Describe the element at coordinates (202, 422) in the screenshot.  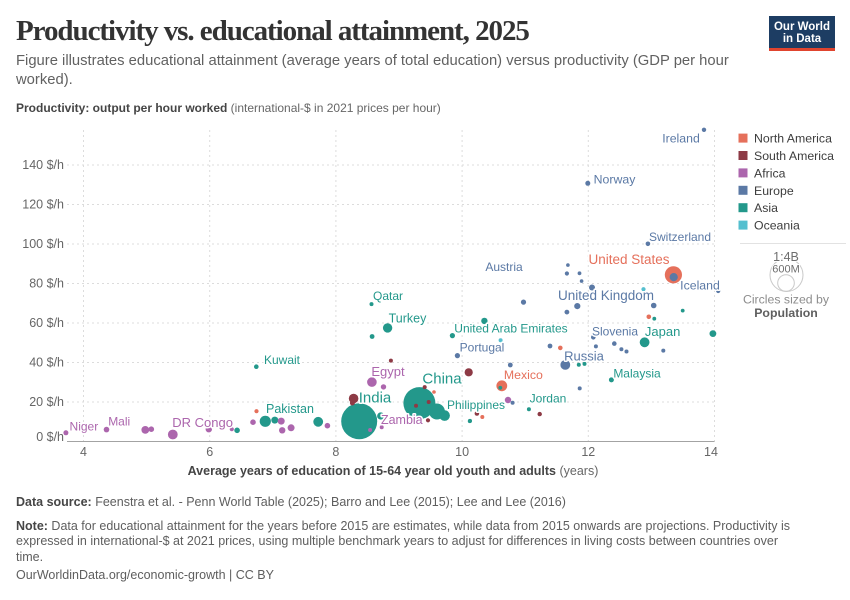
I see `svg-text: DR Congo` at that location.